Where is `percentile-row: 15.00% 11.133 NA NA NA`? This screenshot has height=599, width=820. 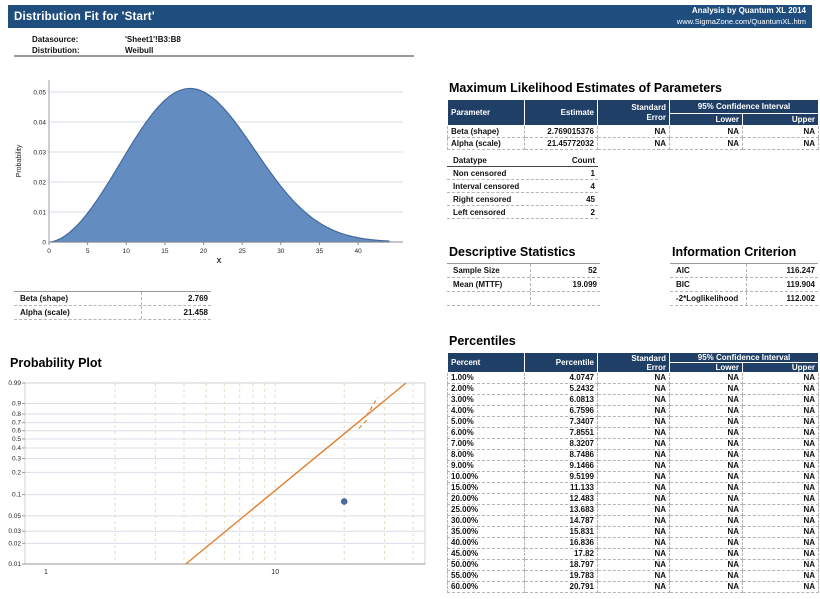
percentile-row: 15.00% 11.133 NA NA NA is located at coordinates (633, 488).